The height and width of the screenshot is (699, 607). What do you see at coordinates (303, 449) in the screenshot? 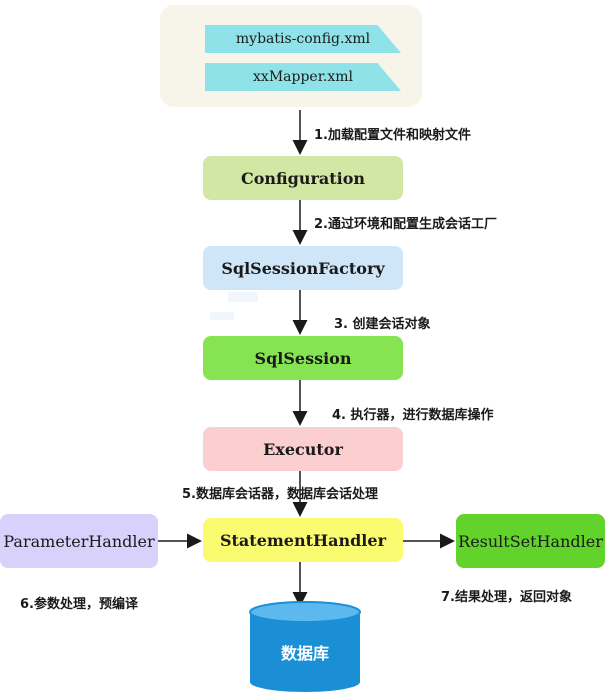
I see `executor-node: Executor` at bounding box center [303, 449].